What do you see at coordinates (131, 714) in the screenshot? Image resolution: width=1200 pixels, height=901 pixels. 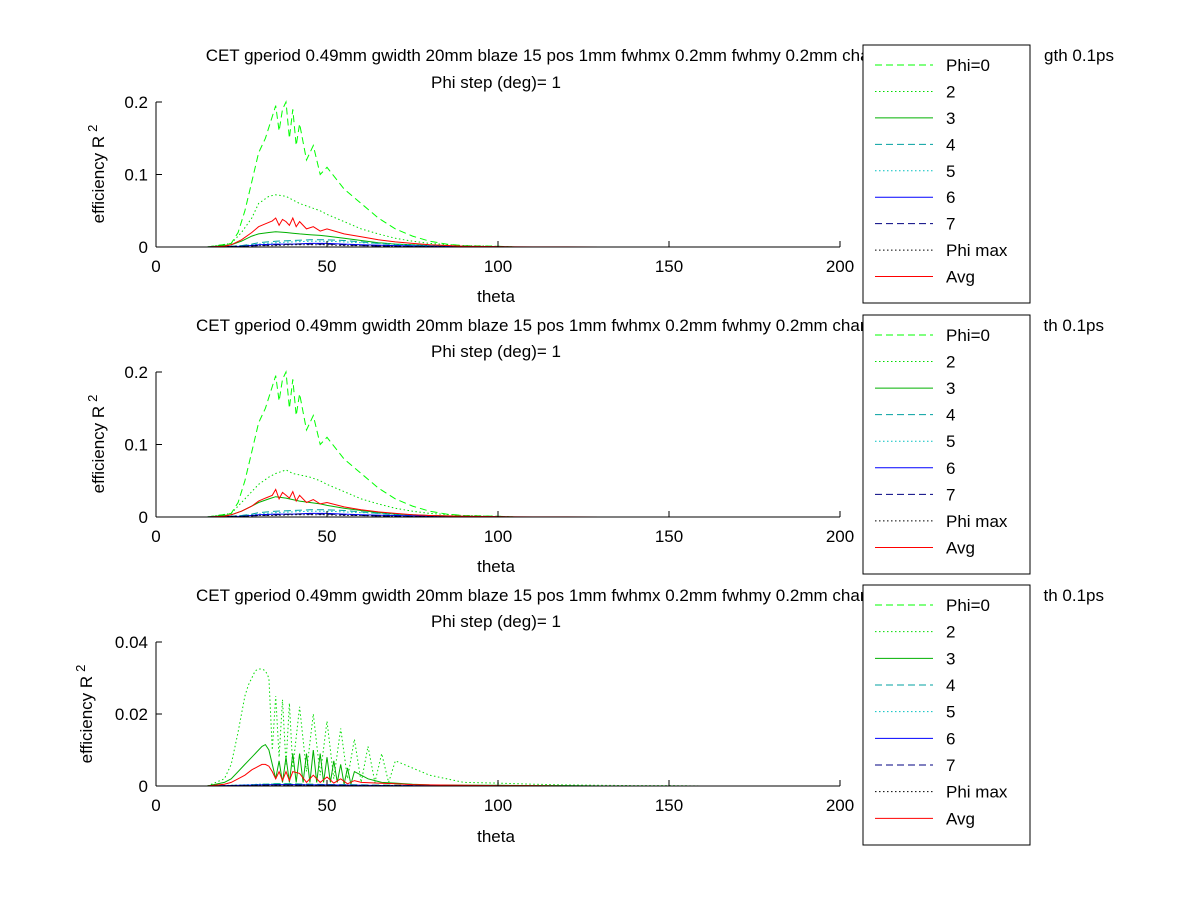 I see `y-tick-label: 0.02` at bounding box center [131, 714].